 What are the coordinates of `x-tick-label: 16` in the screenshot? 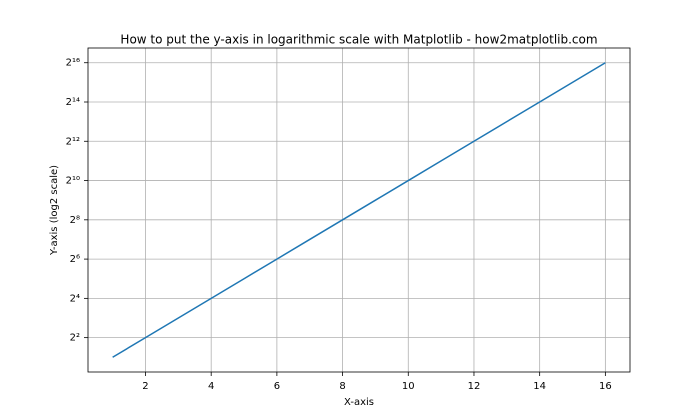 It's located at (605, 386).